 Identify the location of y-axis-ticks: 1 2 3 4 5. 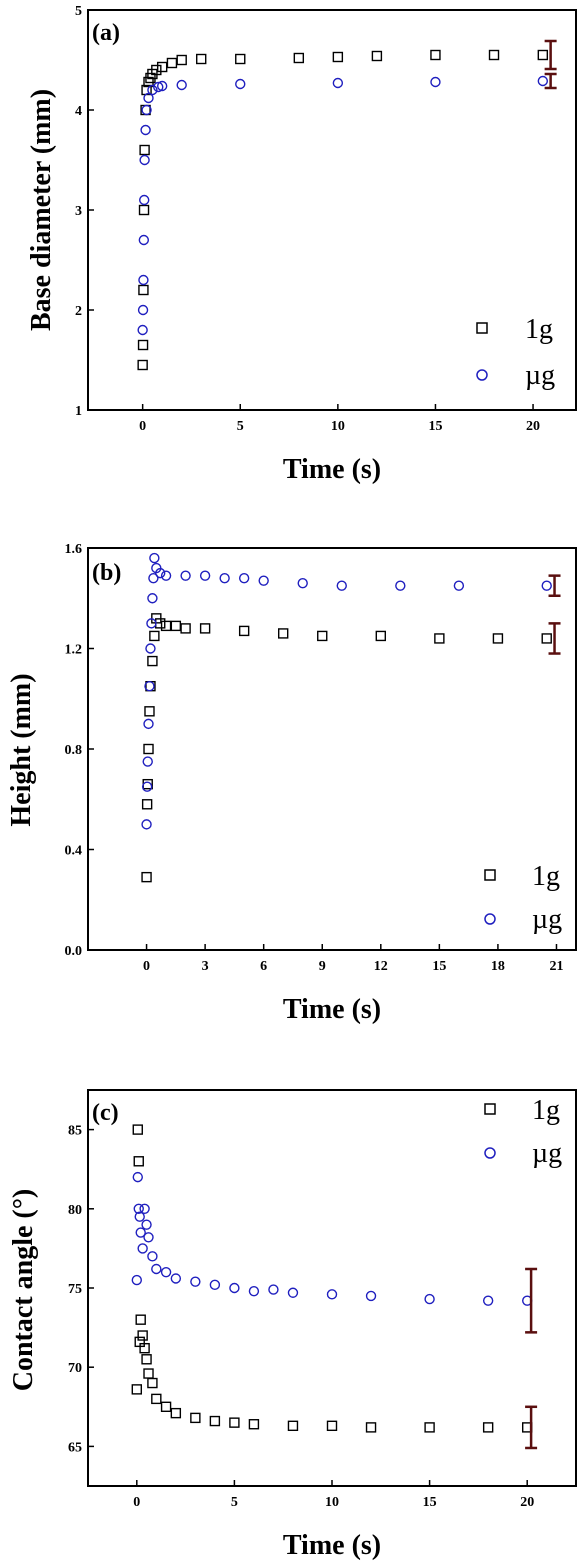
(84, 211).